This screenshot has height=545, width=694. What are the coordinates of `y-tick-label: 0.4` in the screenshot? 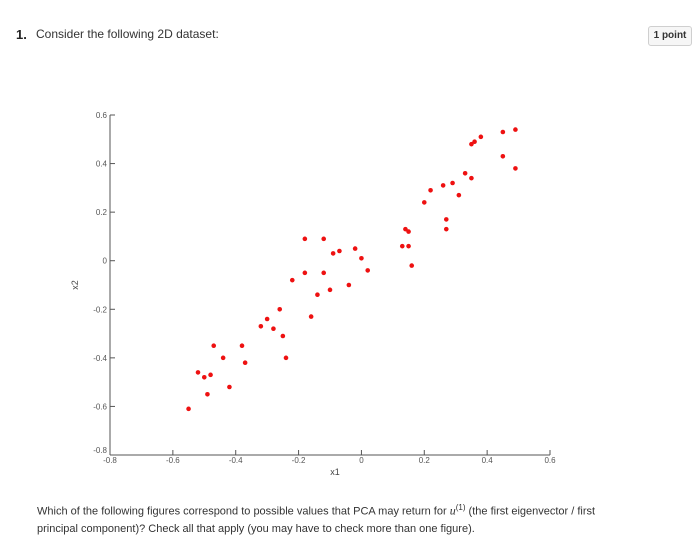 It's located at (102, 164).